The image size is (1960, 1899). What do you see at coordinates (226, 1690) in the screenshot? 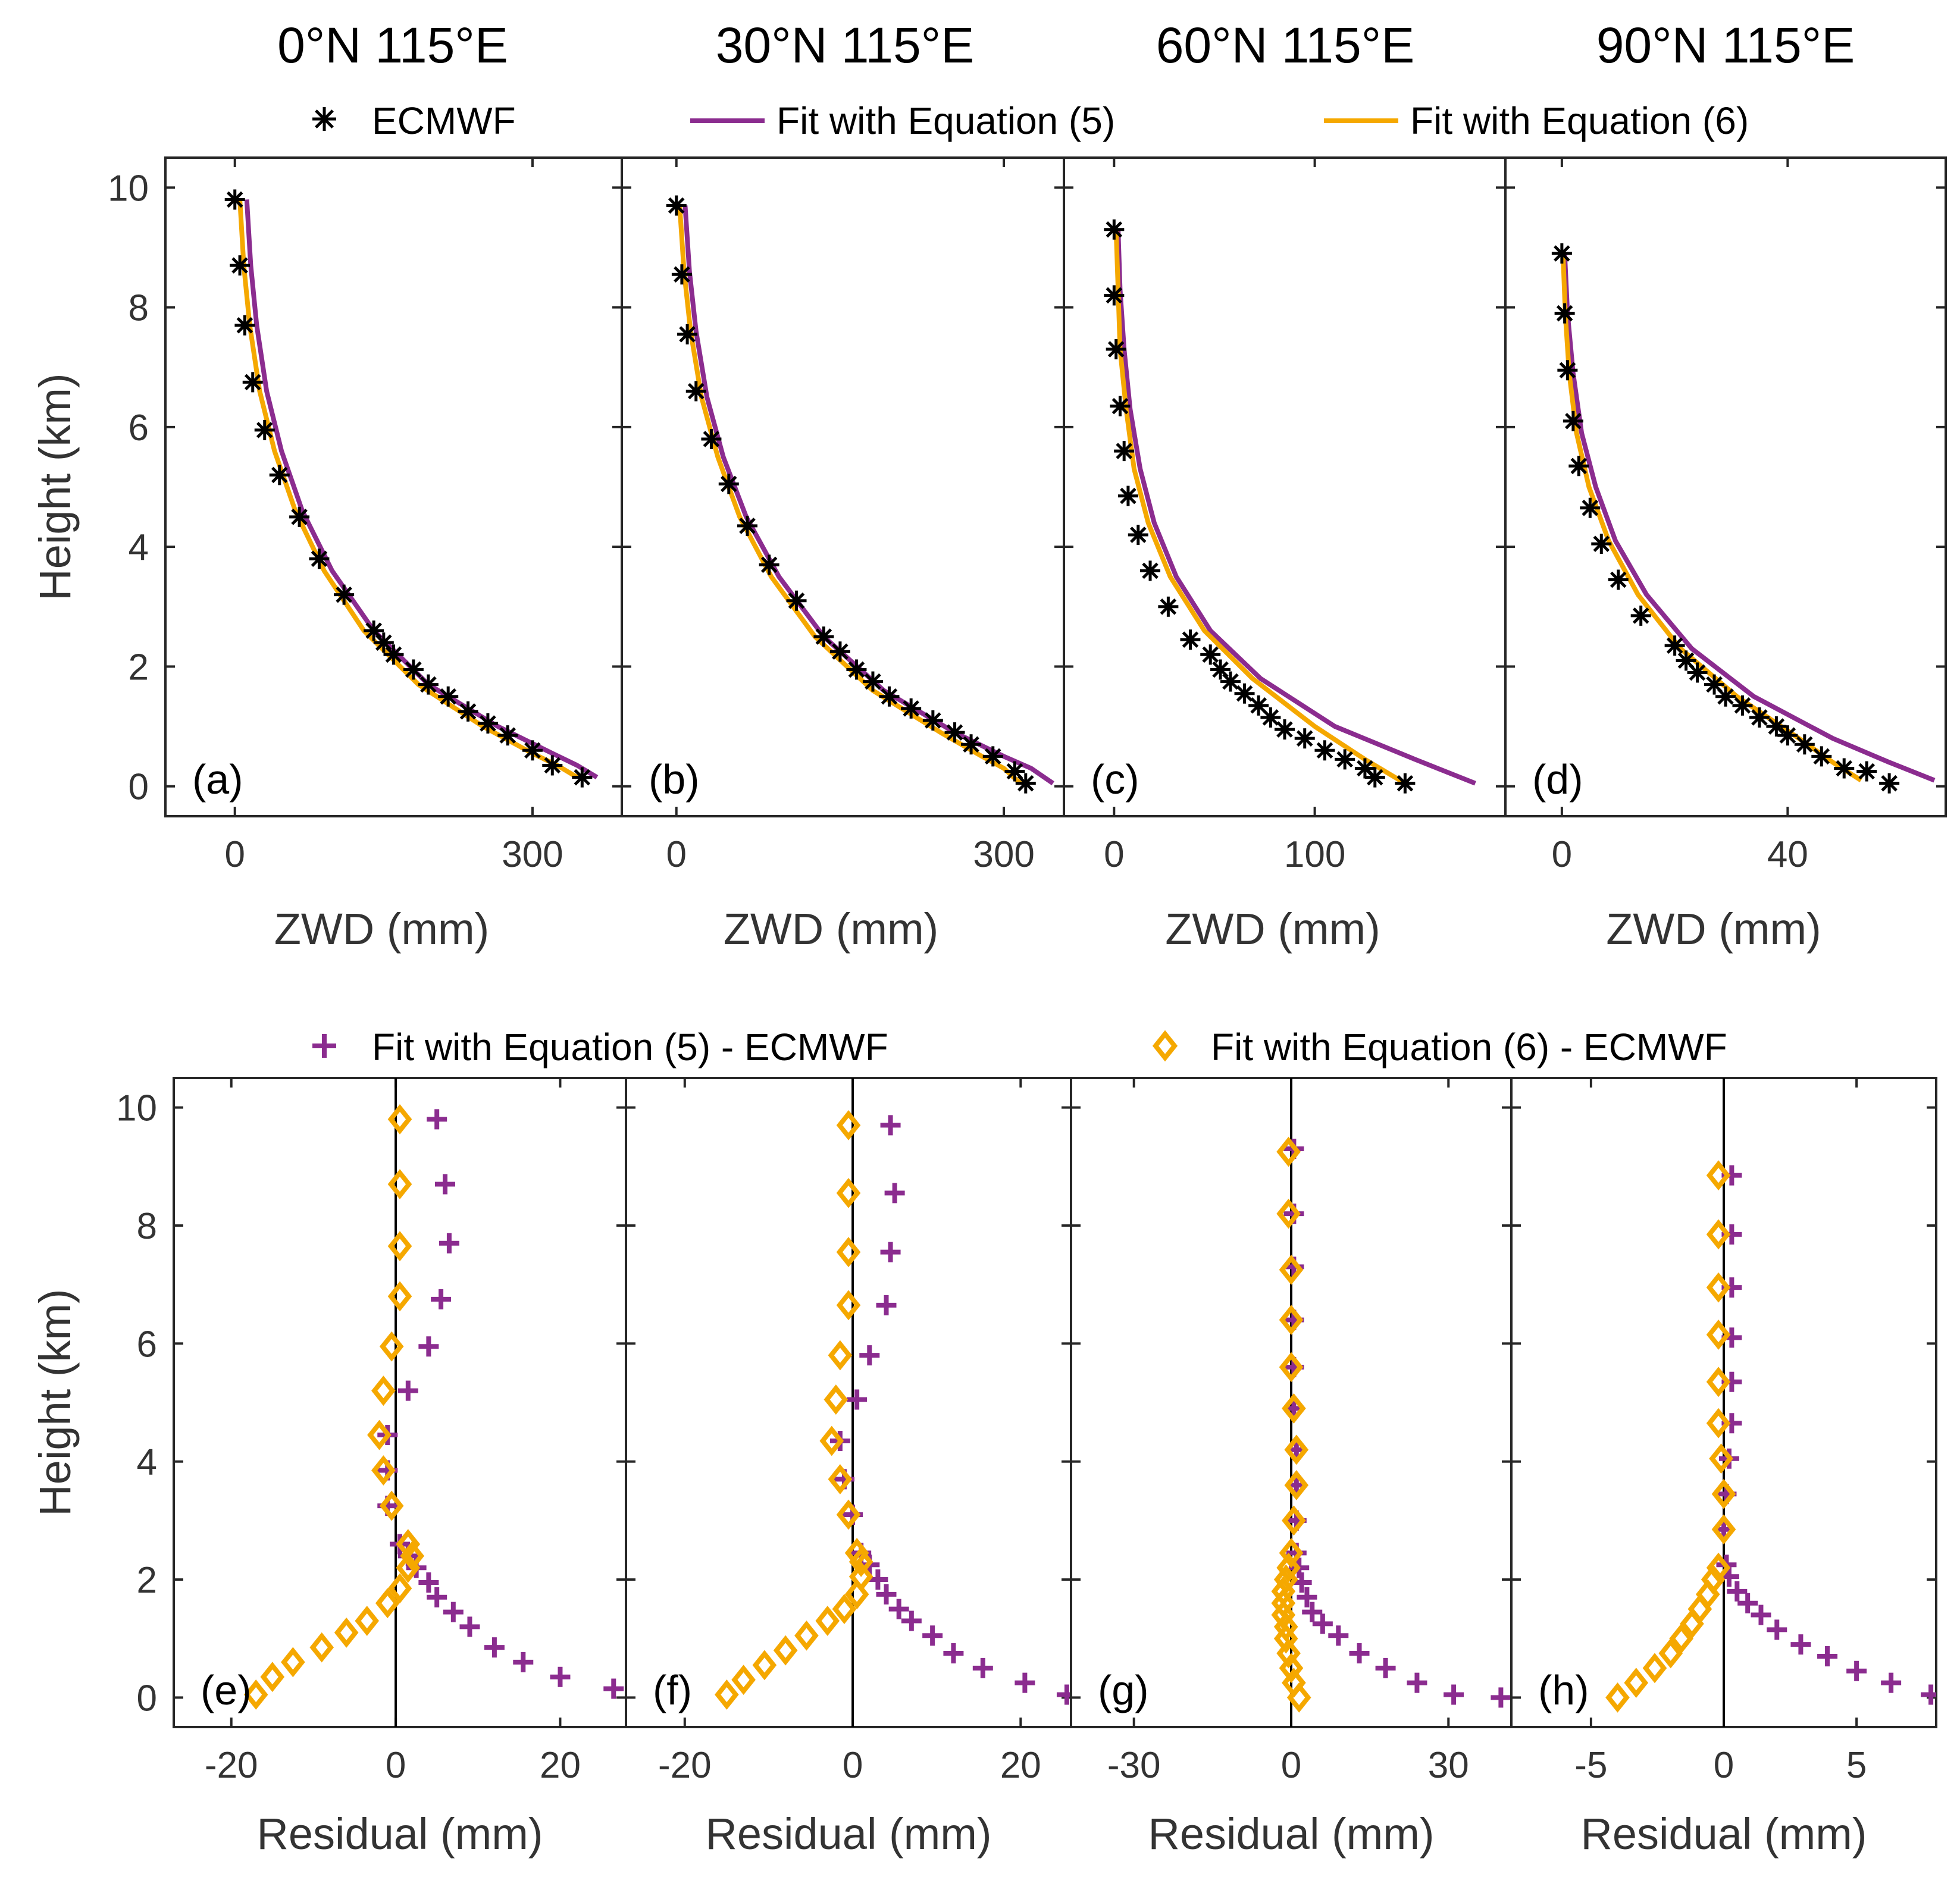
I see `panel-e-letter: (e)` at bounding box center [226, 1690].